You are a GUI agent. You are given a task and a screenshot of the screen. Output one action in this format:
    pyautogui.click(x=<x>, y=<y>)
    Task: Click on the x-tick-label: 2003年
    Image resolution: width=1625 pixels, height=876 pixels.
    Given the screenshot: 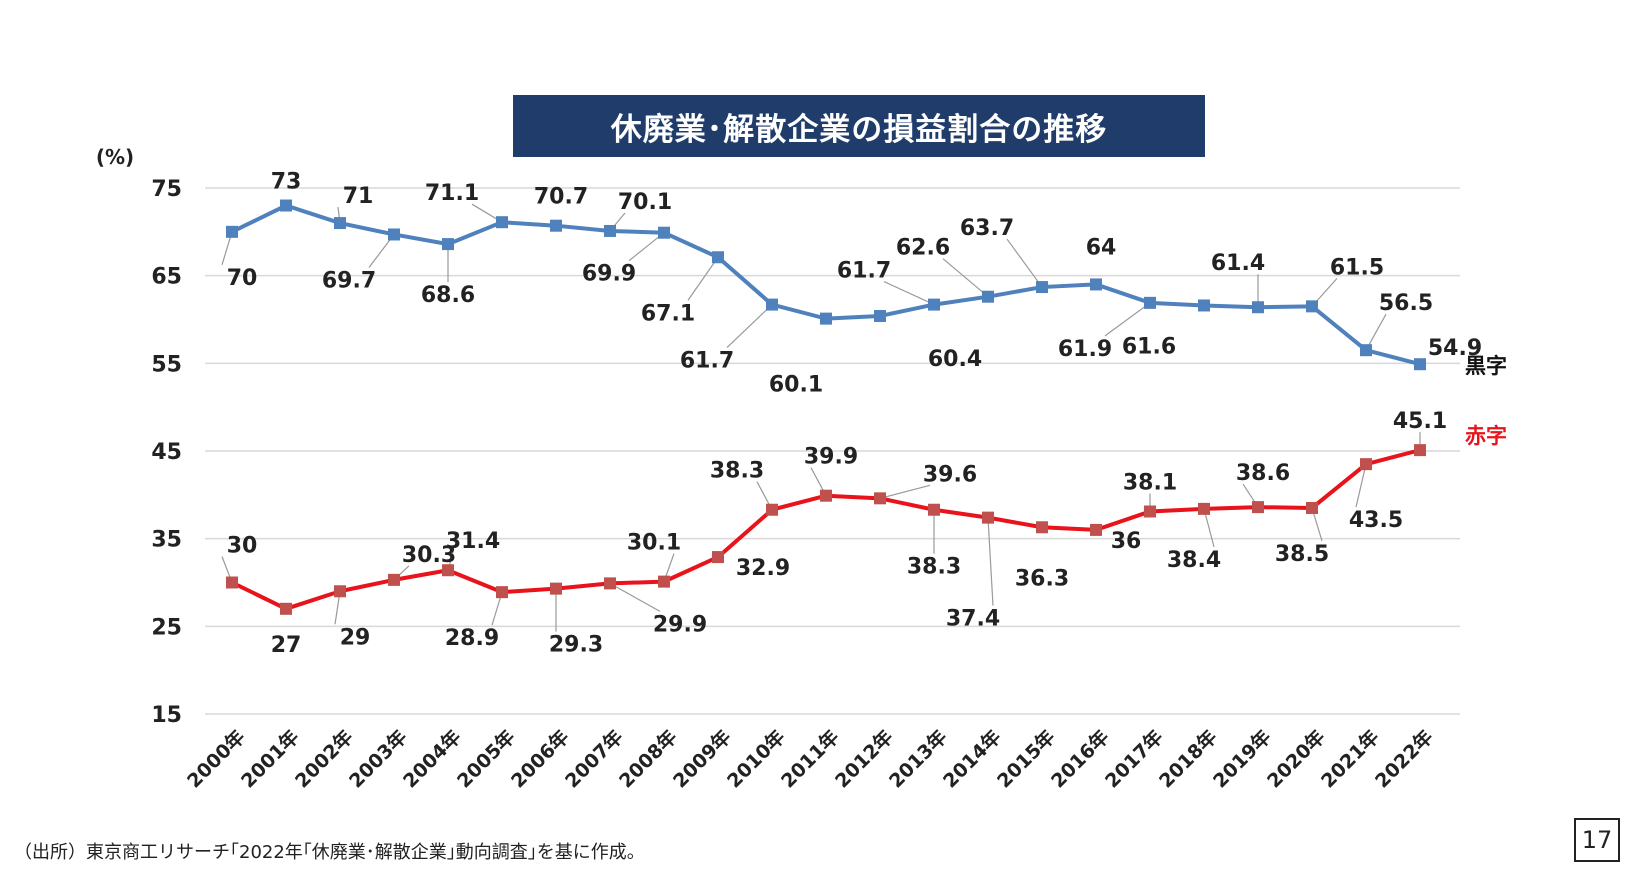 What is the action you would take?
    pyautogui.click(x=377, y=758)
    